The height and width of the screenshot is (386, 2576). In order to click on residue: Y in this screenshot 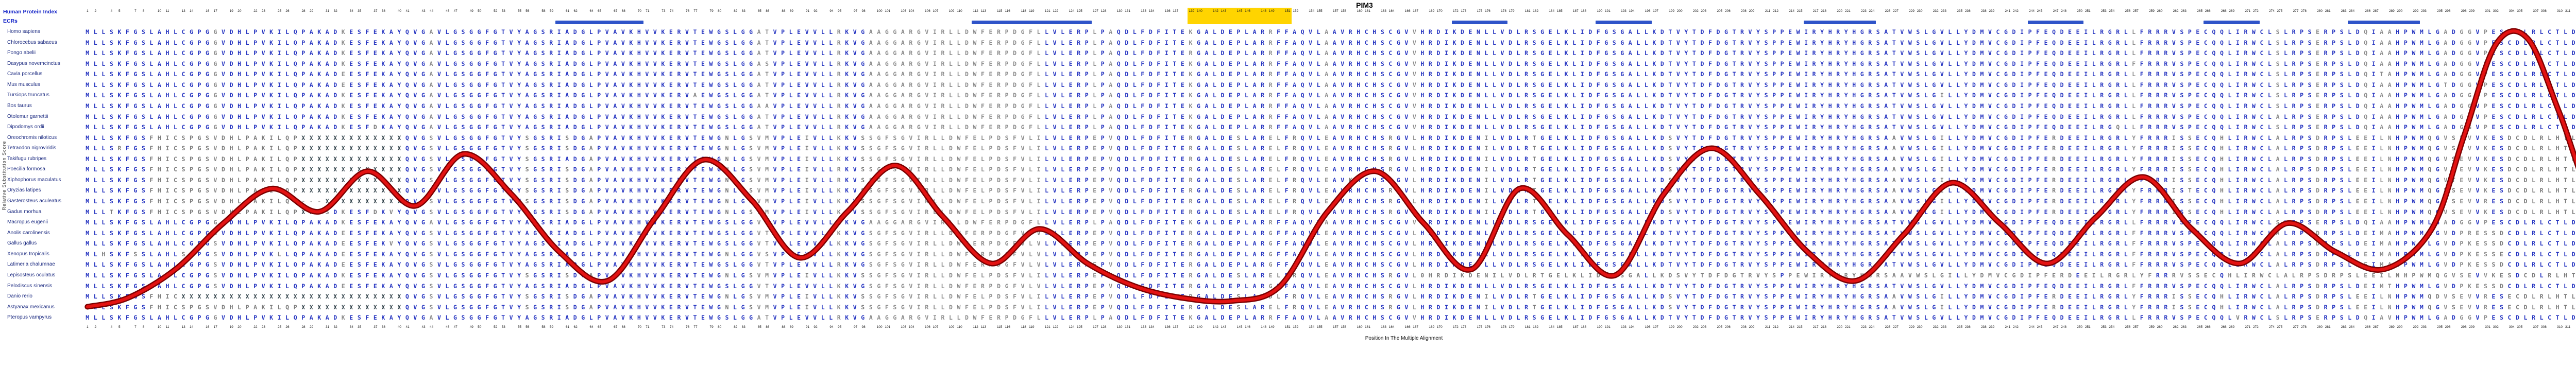, I will do `click(2134, 138)`.